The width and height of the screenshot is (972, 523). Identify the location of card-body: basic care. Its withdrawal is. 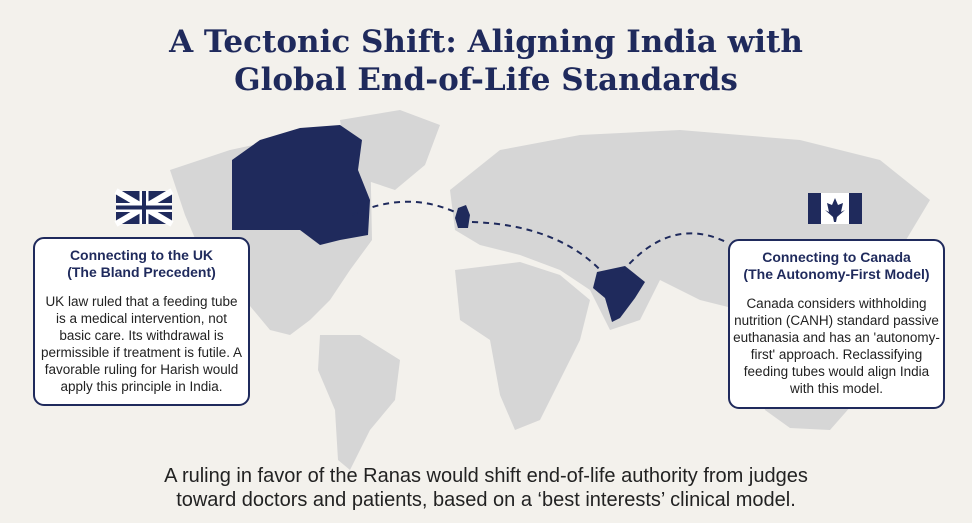
(141, 335).